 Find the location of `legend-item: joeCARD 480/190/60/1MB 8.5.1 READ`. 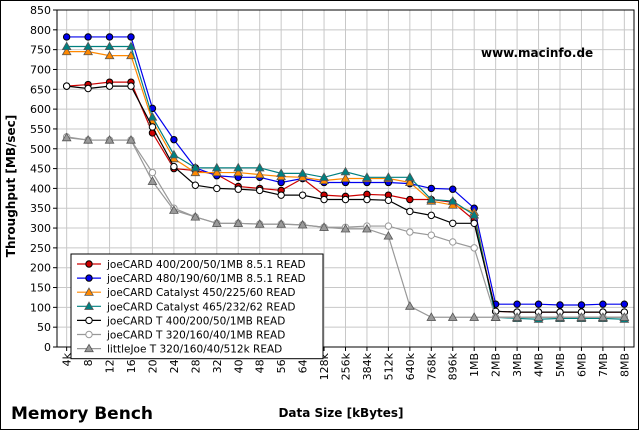

legend-item: joeCARD 480/190/60/1MB 8.5.1 READ is located at coordinates (191, 279).